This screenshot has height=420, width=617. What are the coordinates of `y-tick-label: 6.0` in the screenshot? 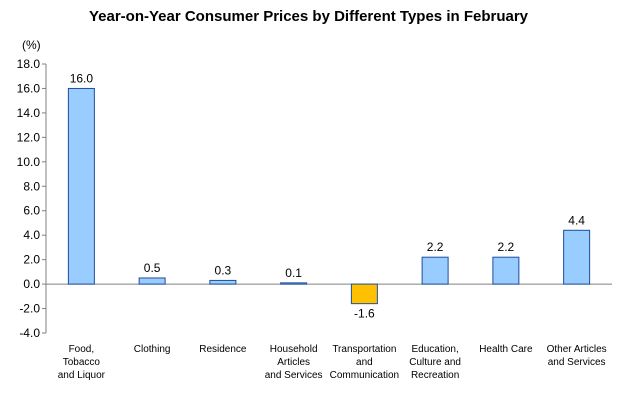 It's located at (31, 211).